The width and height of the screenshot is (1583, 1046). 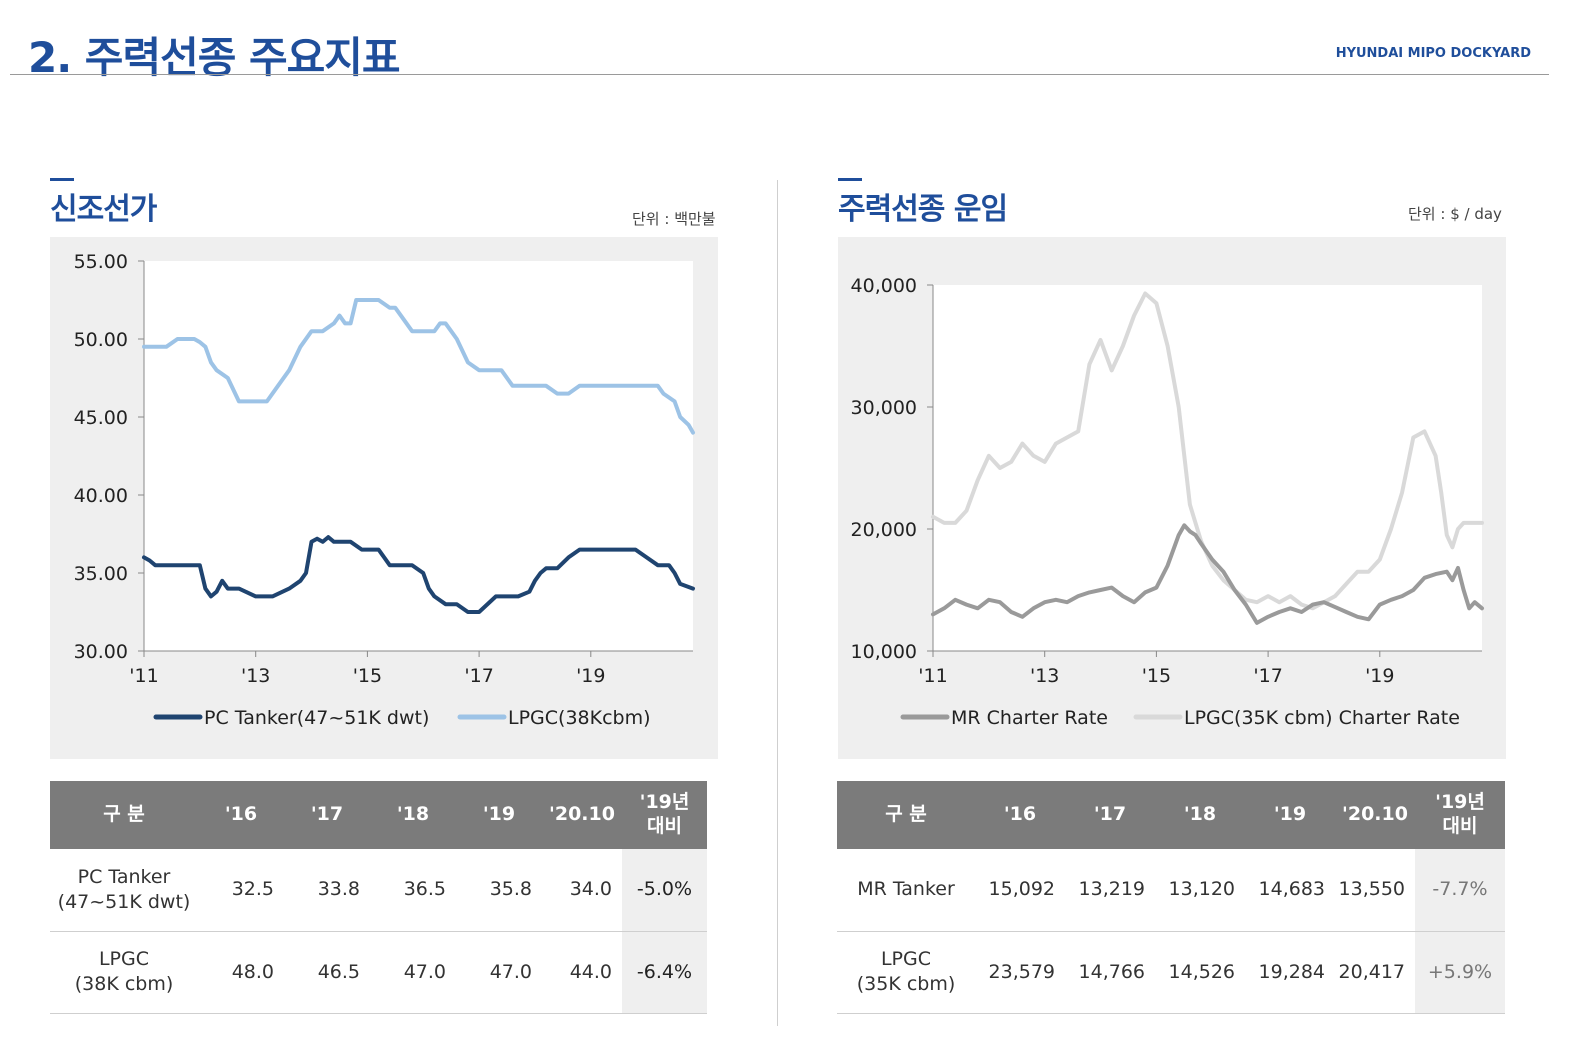 What do you see at coordinates (1375, 972) in the screenshot?
I see `table-cell: 20,417` at bounding box center [1375, 972].